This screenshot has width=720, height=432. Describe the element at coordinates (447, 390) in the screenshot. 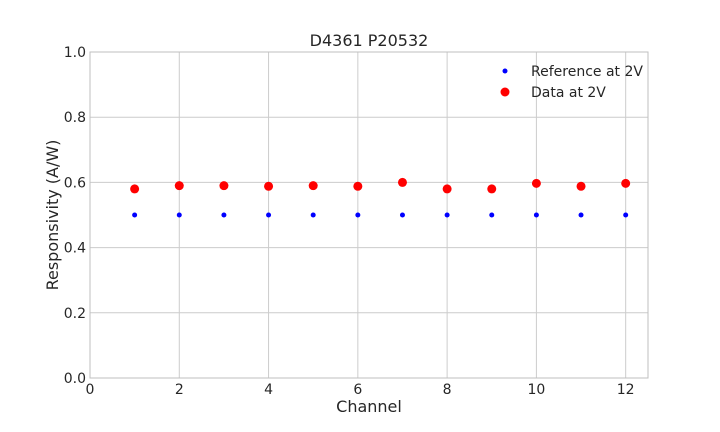

I see `x-tick-label: 8` at that location.